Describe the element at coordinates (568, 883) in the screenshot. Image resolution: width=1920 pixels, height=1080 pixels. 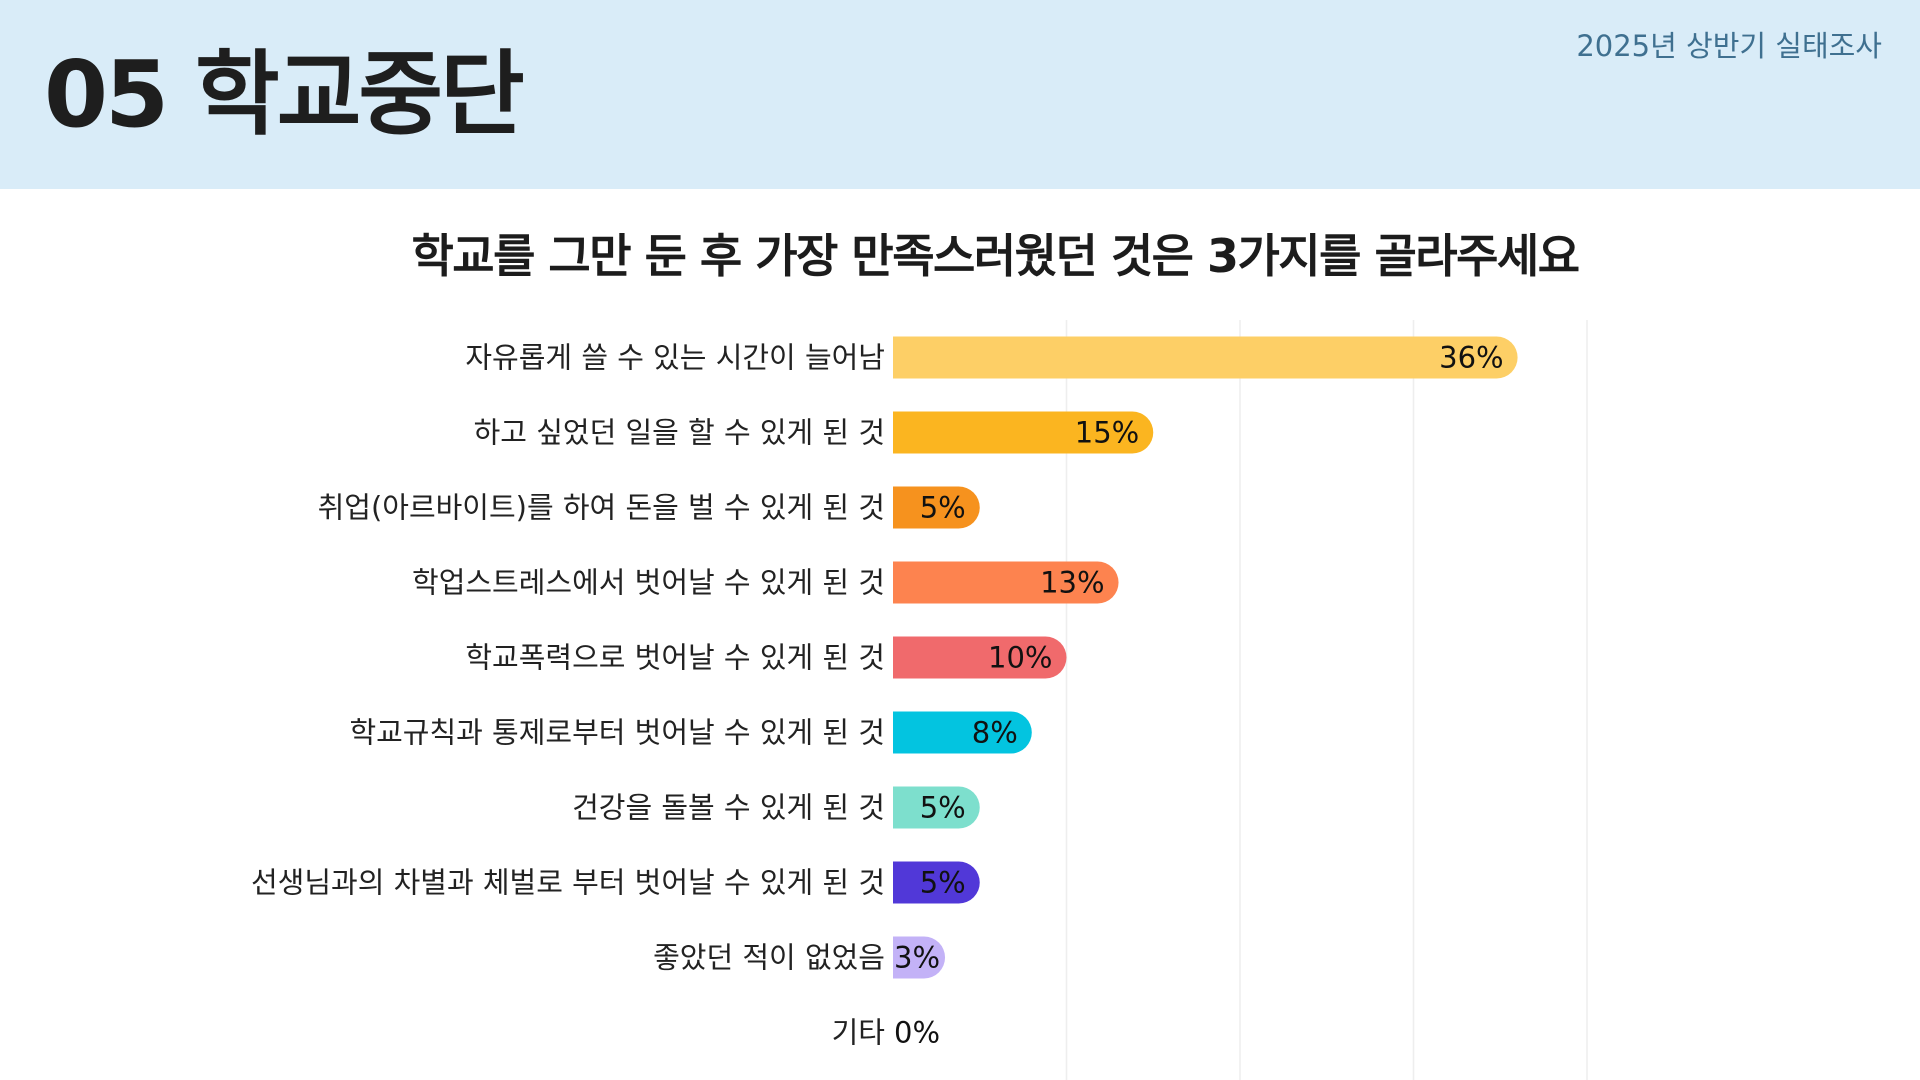
I see `category-label-8: 선생님과의 차별과 체벌로 부터 벗어날 수 있게 된 것` at that location.